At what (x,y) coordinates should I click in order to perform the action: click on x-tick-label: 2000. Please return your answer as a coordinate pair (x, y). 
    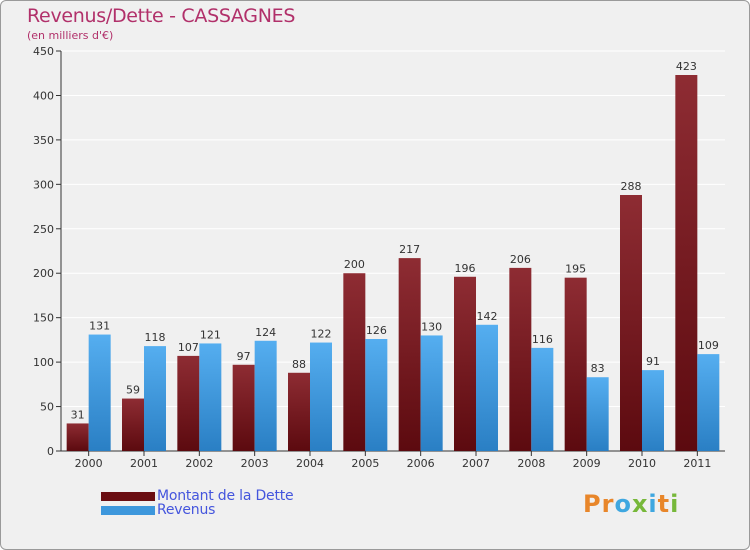
    Looking at the image, I should click on (89, 463).